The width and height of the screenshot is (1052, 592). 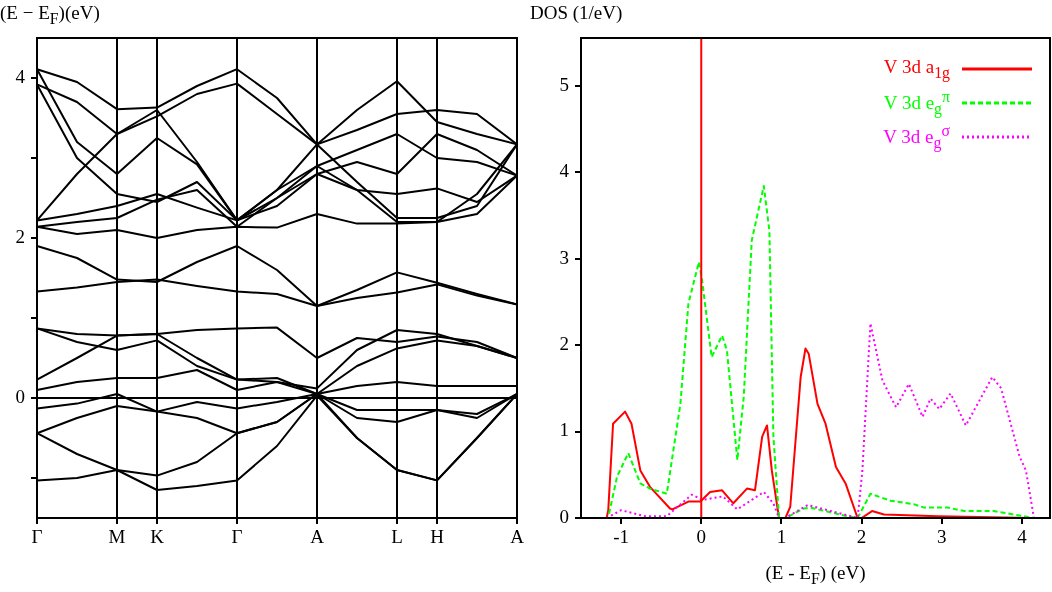 What do you see at coordinates (437, 537) in the screenshot?
I see `x-tick-label: H` at bounding box center [437, 537].